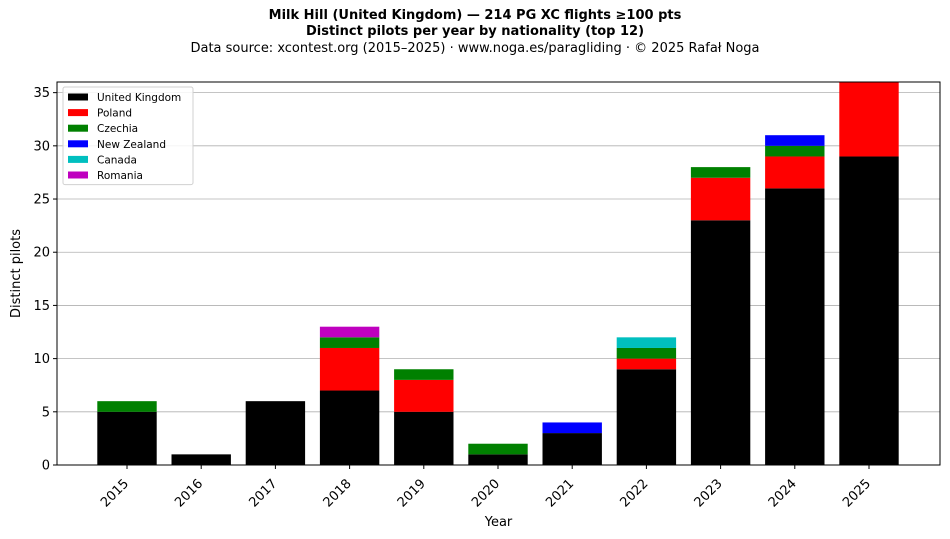  Describe the element at coordinates (45, 280) in the screenshot. I see `y-axis-ticks: 0 5 10 15 20 25 30 35` at that location.